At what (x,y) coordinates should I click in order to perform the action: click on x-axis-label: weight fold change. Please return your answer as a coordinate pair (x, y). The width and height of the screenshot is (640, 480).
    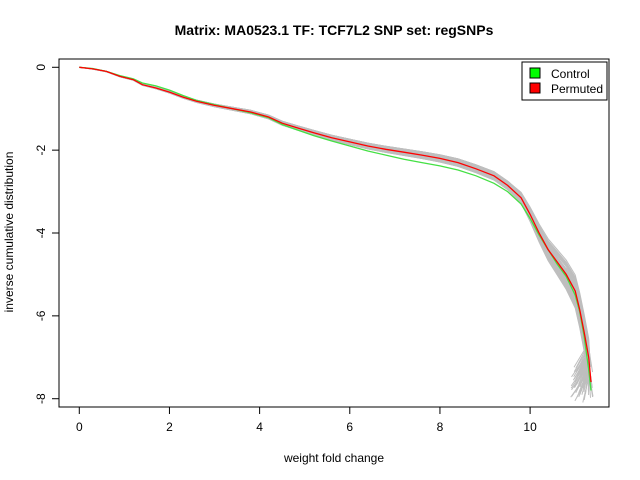
    Looking at the image, I should click on (333, 458).